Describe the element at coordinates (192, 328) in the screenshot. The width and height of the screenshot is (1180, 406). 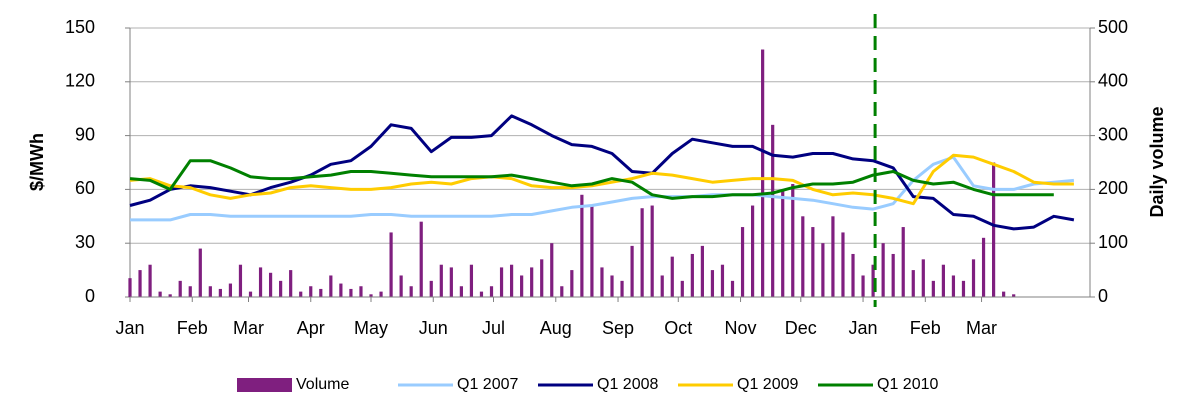
I see `x-tick-label: Feb` at that location.